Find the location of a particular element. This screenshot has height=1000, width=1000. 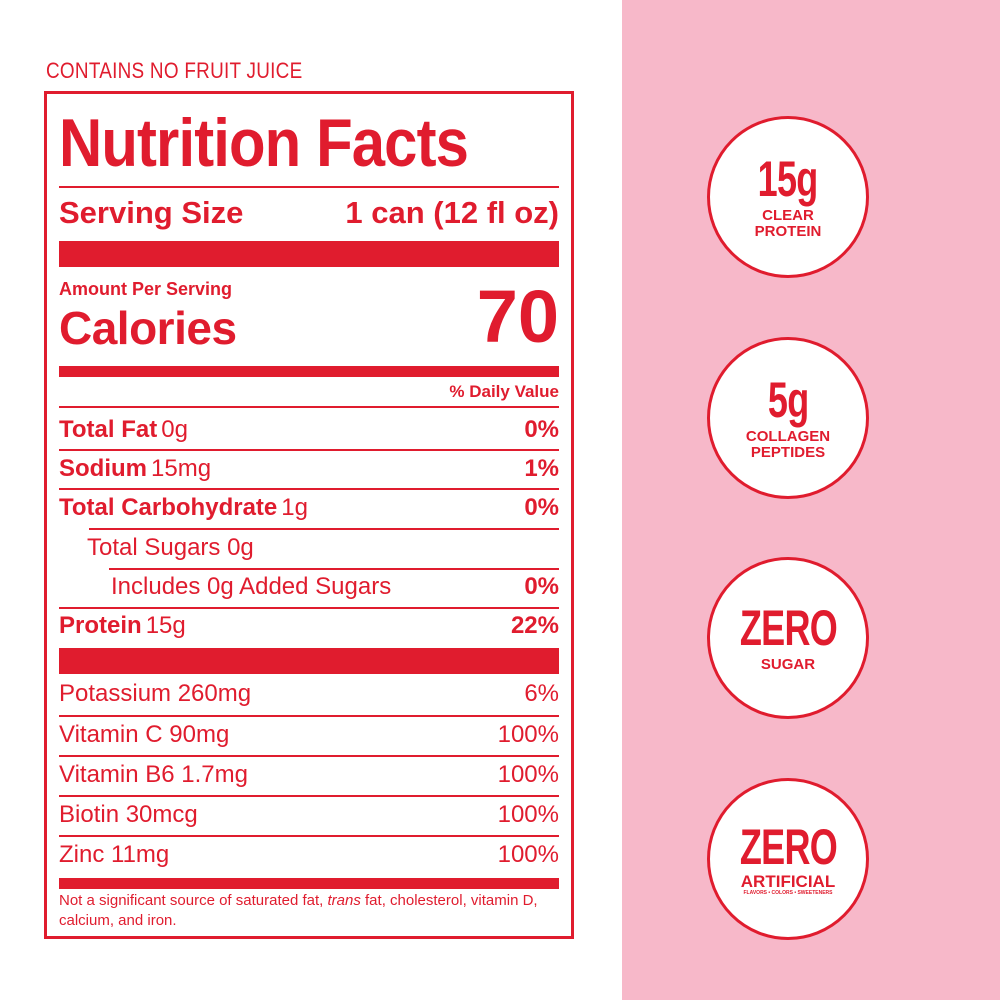

nutrient-name: Total Sugars 0g is located at coordinates (170, 547).